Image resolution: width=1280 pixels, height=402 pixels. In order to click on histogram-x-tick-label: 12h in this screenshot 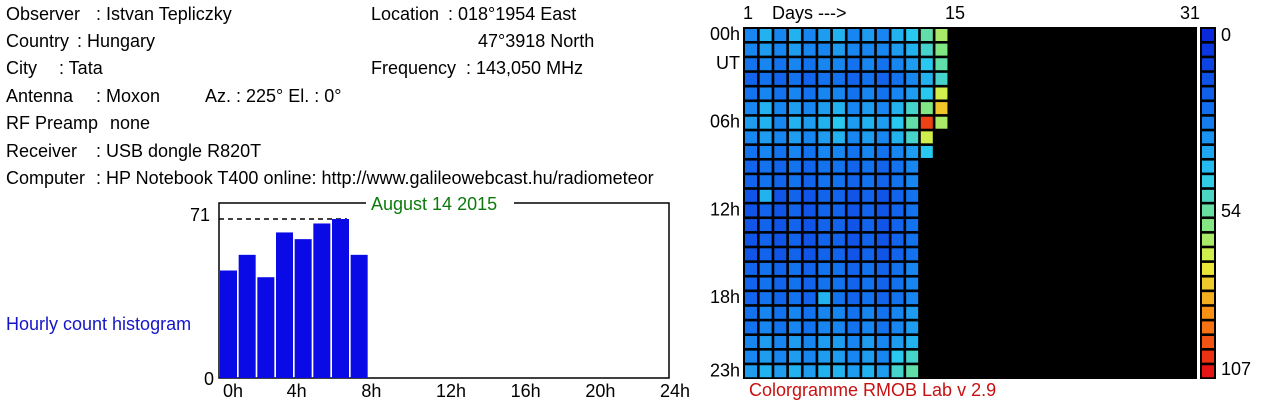, I will do `click(451, 391)`.